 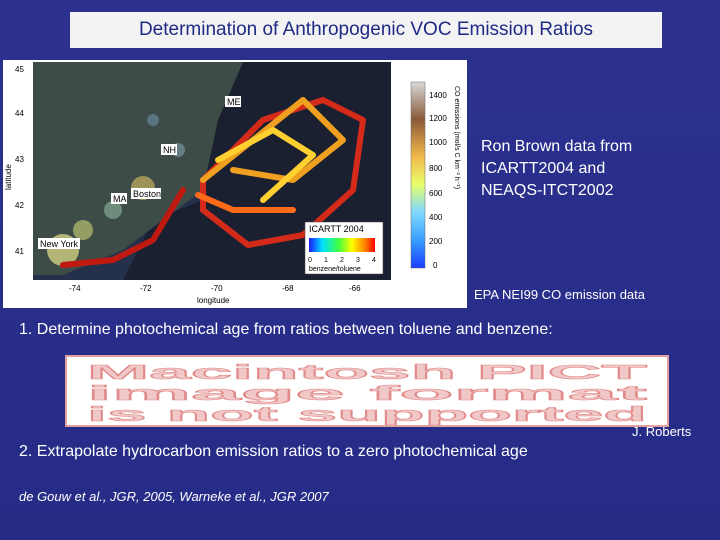 I want to click on map-place-label: MA, so click(x=120, y=199).